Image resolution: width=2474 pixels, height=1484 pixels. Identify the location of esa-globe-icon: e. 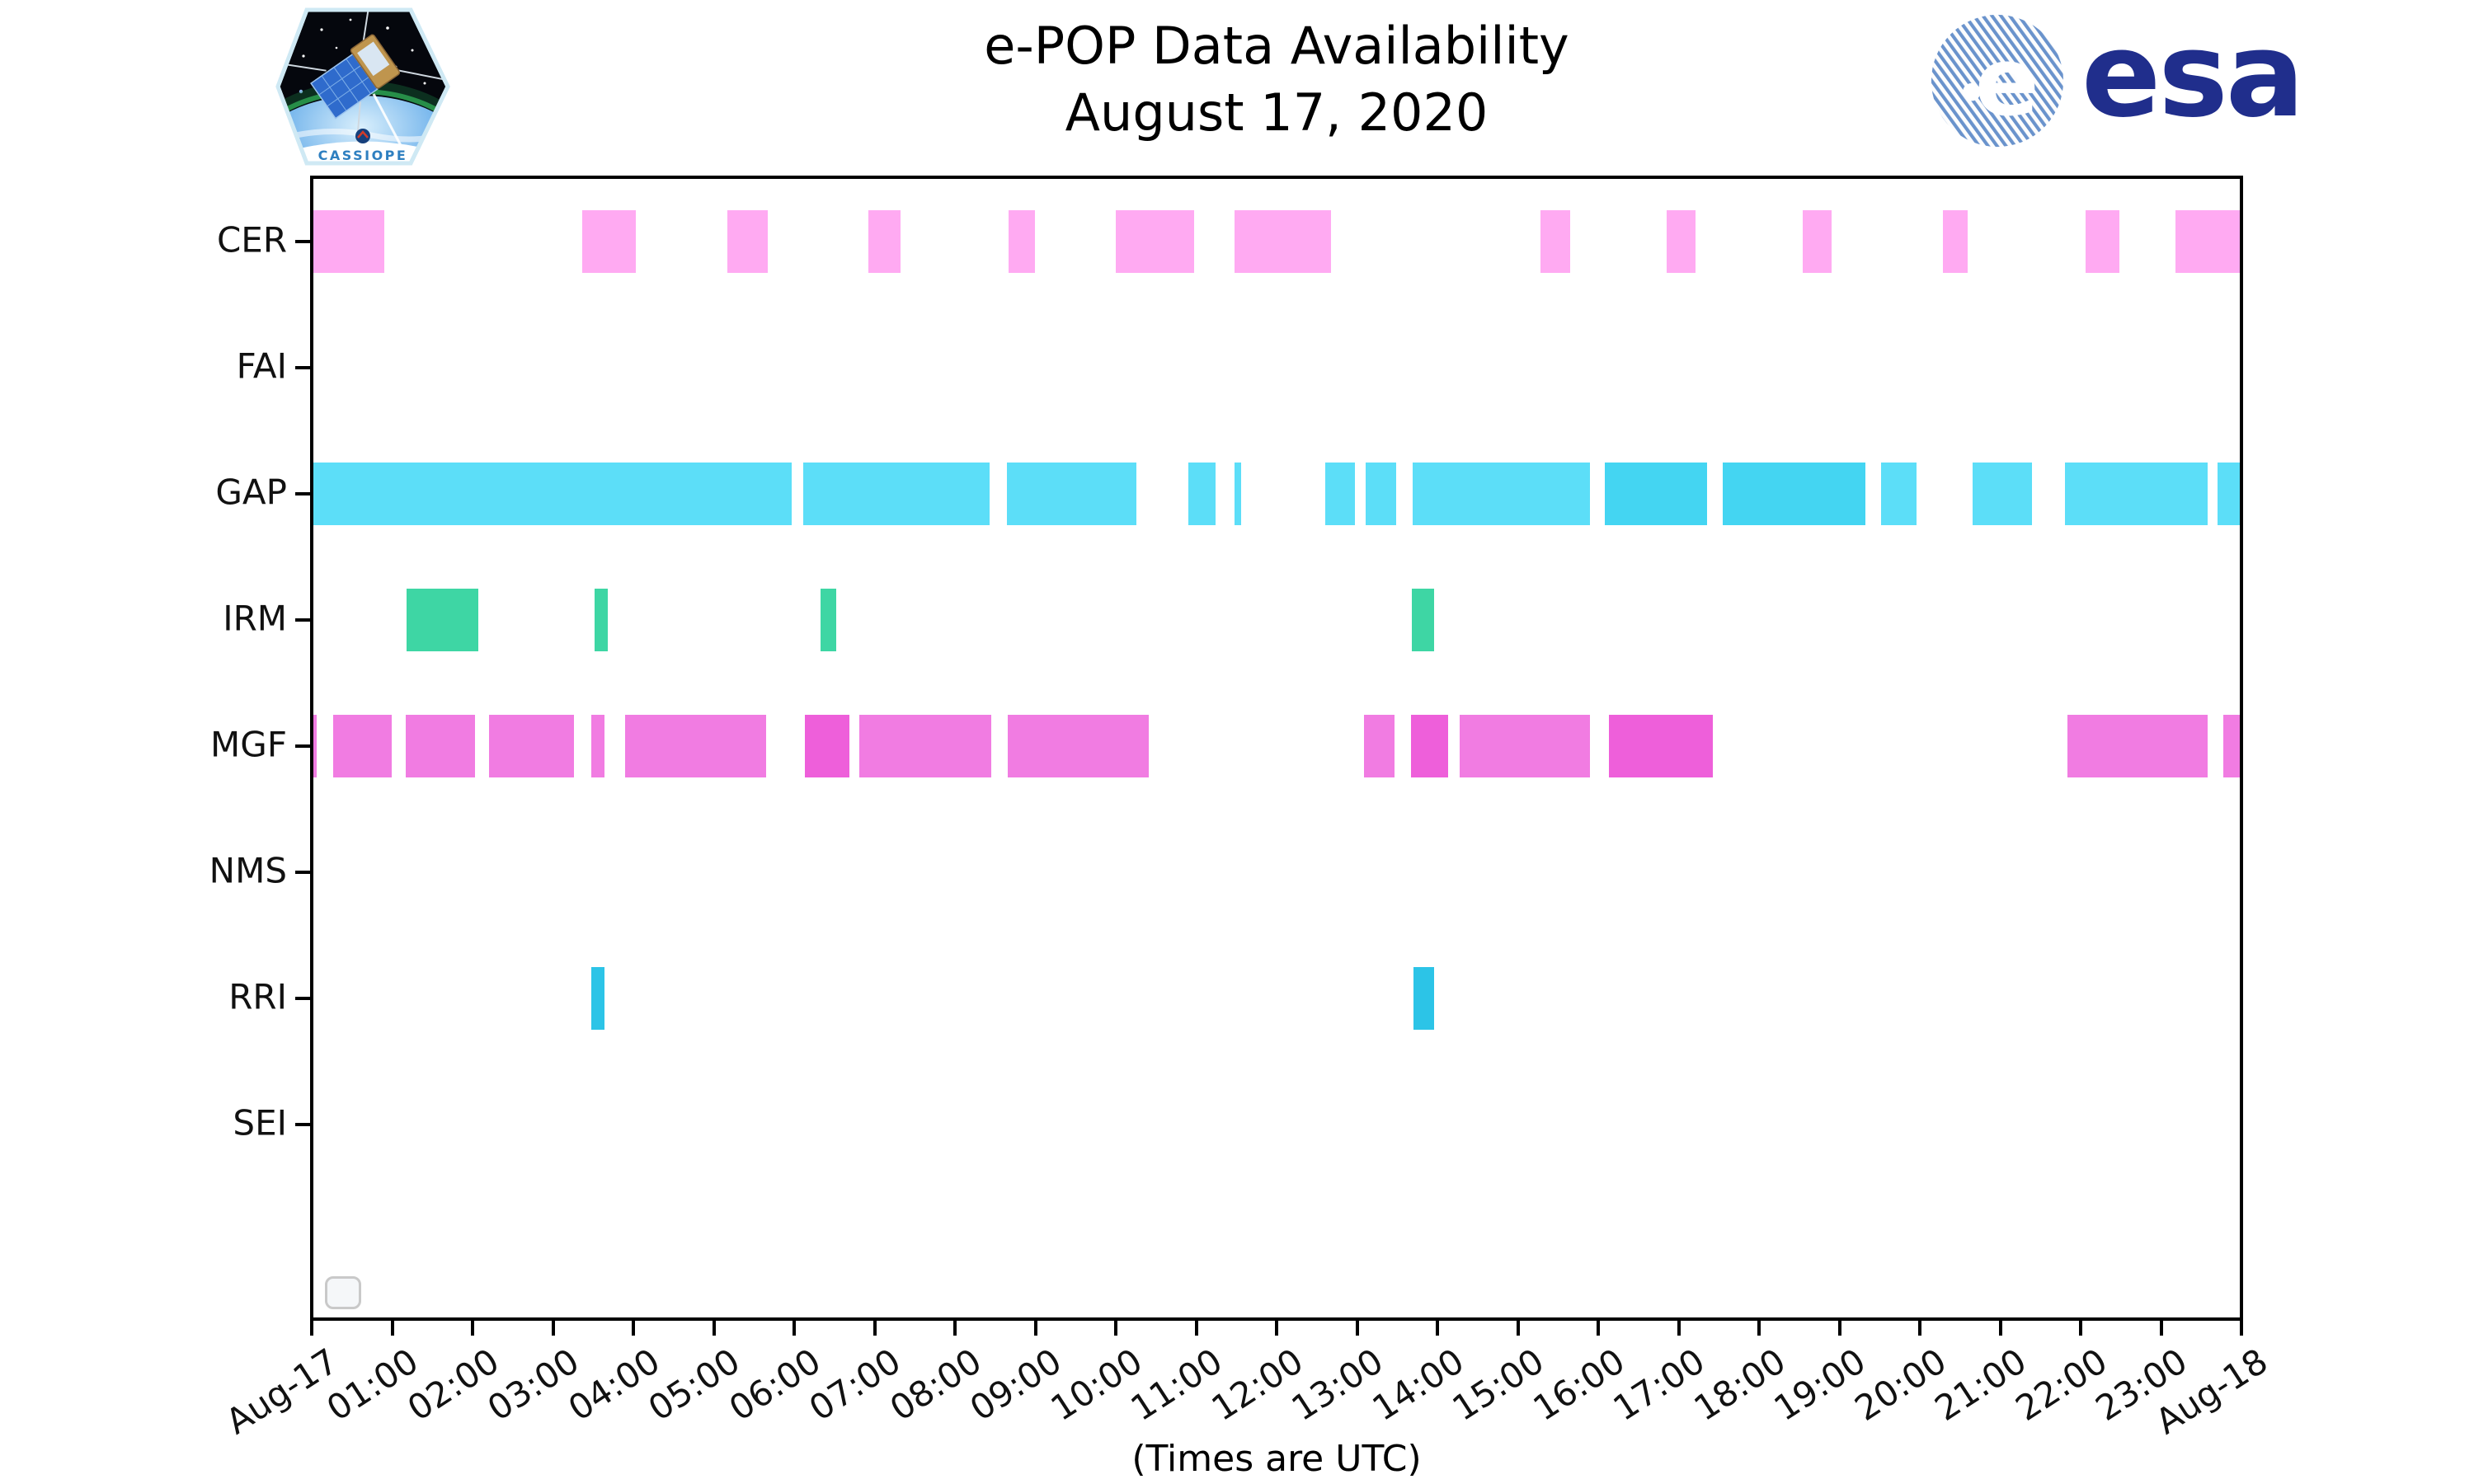
(1997, 81).